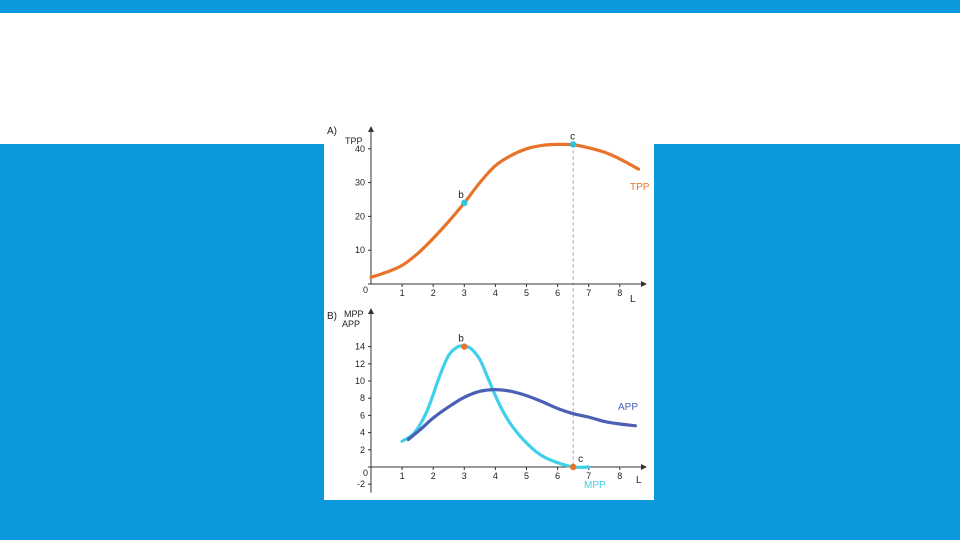  What do you see at coordinates (362, 398) in the screenshot?
I see `panel-1-y-tick-label: 8` at bounding box center [362, 398].